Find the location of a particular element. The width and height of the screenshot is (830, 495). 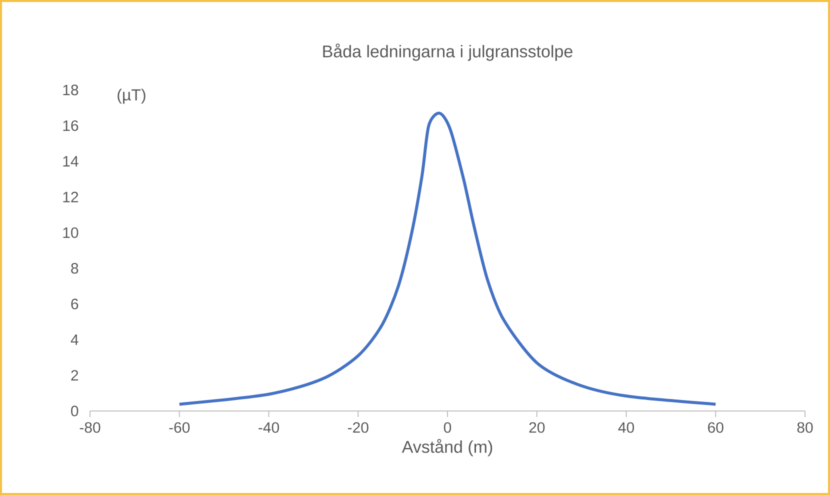

x-tick-label: 60 is located at coordinates (716, 427).